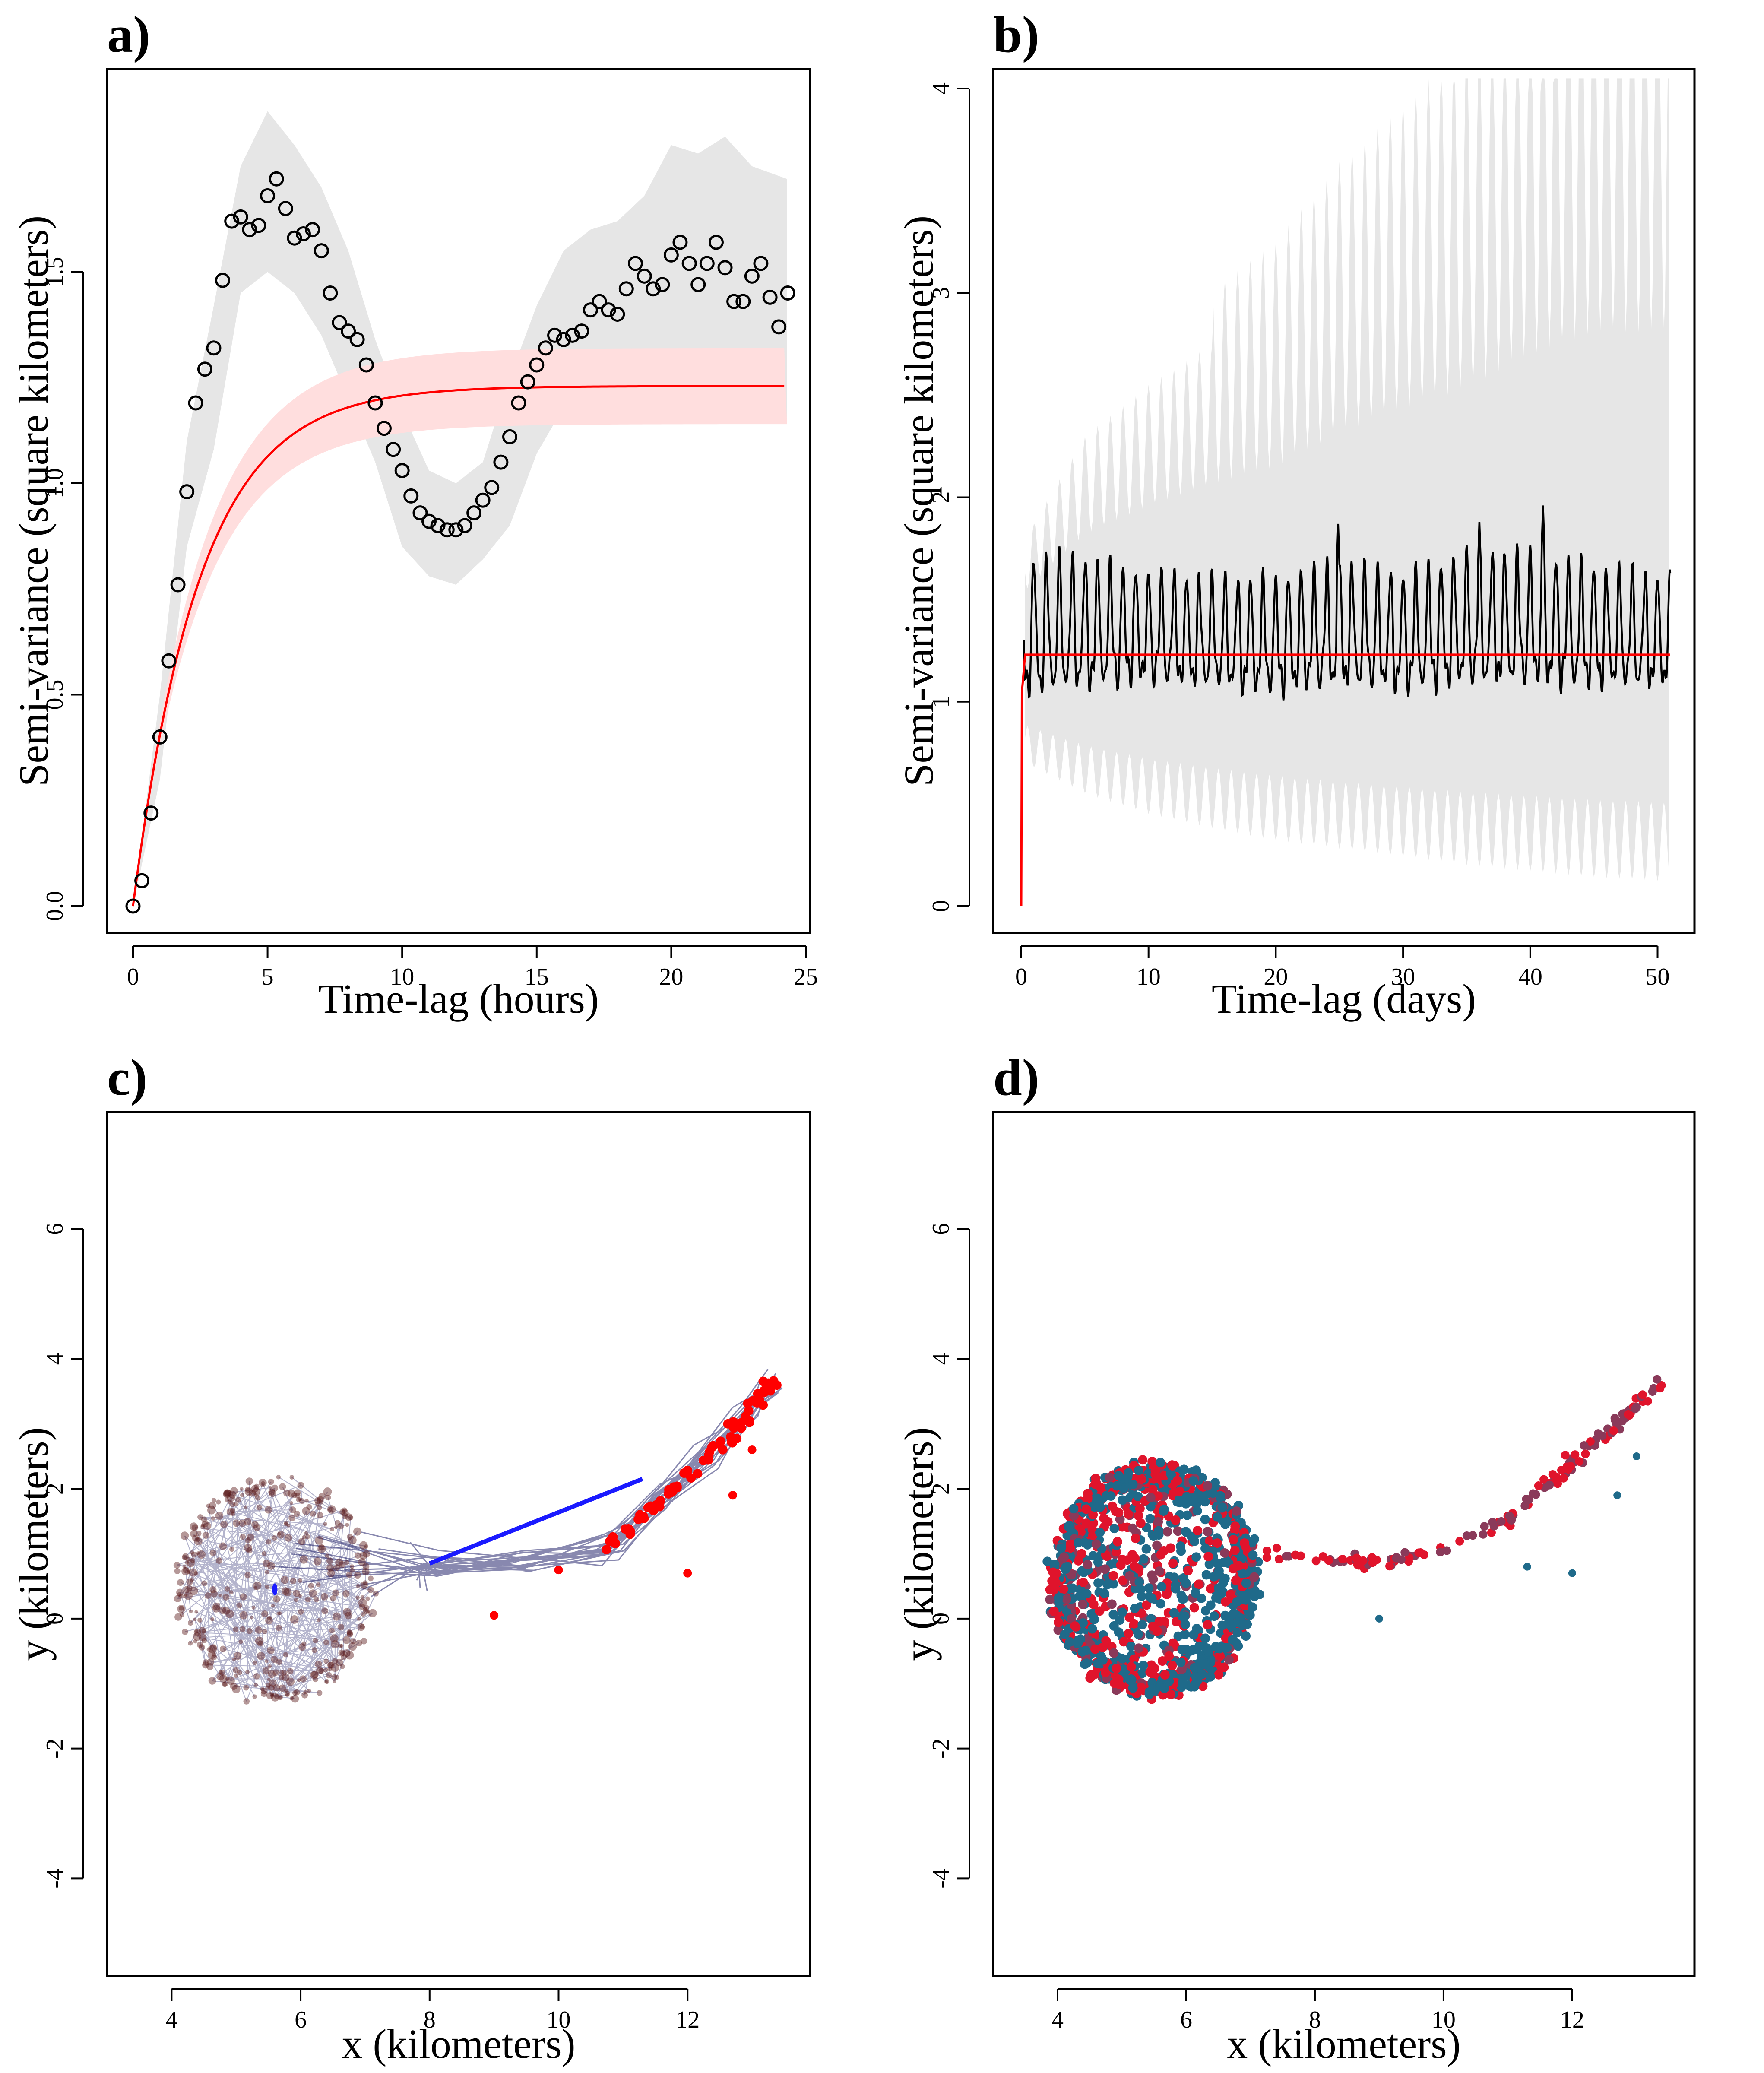 The image size is (1764, 2073). What do you see at coordinates (919, 501) in the screenshot?
I see `y-axis-title: Semi-variance (square kilometers)` at bounding box center [919, 501].